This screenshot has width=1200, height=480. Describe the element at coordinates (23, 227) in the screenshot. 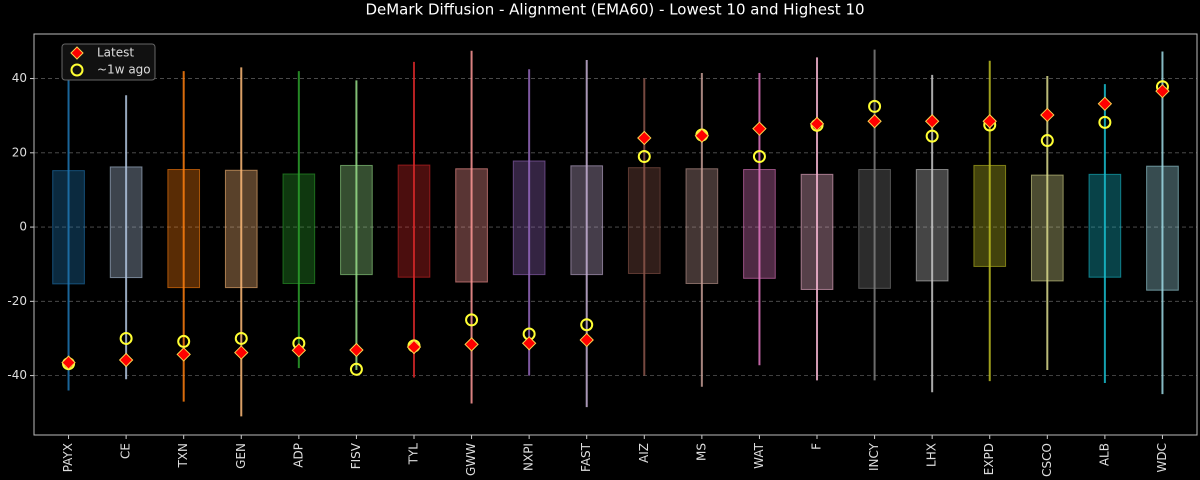

I see `y-tick-label: 0` at that location.